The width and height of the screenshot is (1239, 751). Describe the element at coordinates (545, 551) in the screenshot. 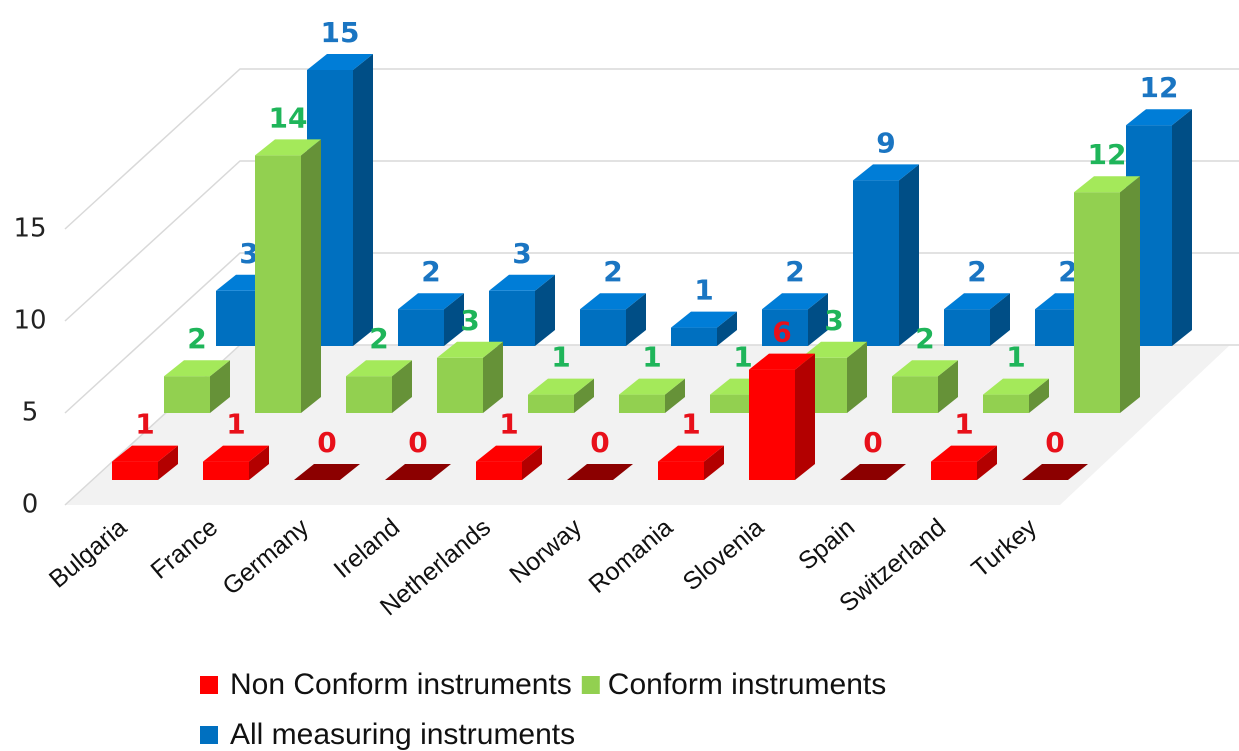

I see `x-tick-label: Norway` at that location.